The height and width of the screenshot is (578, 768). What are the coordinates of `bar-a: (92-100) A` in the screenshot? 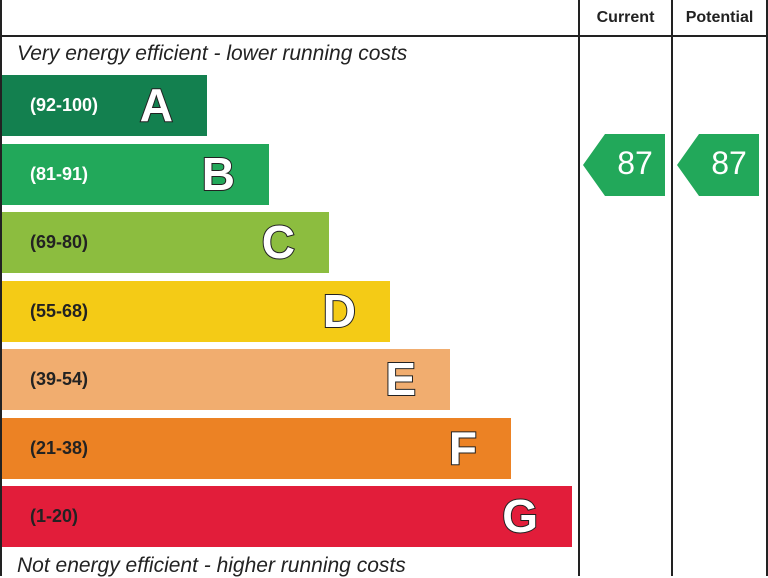 It's located at (104, 105).